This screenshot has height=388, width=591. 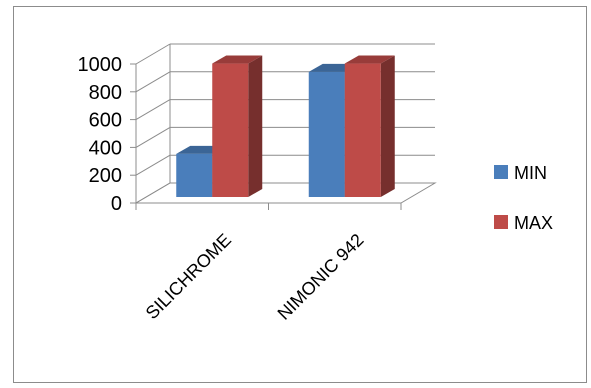 What do you see at coordinates (105, 148) in the screenshot?
I see `y-tick-label: 400` at bounding box center [105, 148].